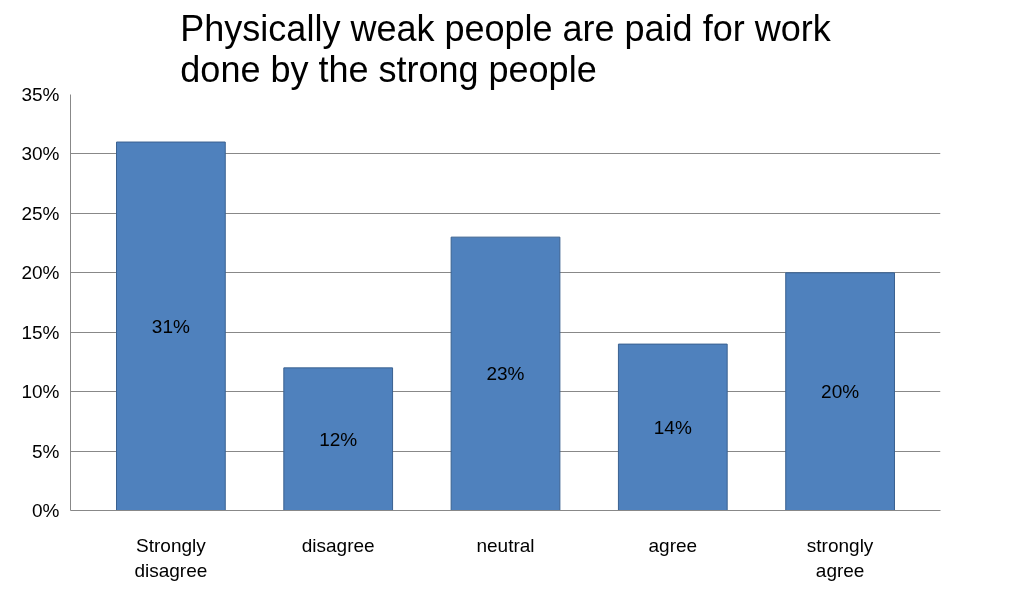  Describe the element at coordinates (506, 48) in the screenshot. I see `chart-title: Physically weak people are paid for work done by the strong people` at that location.